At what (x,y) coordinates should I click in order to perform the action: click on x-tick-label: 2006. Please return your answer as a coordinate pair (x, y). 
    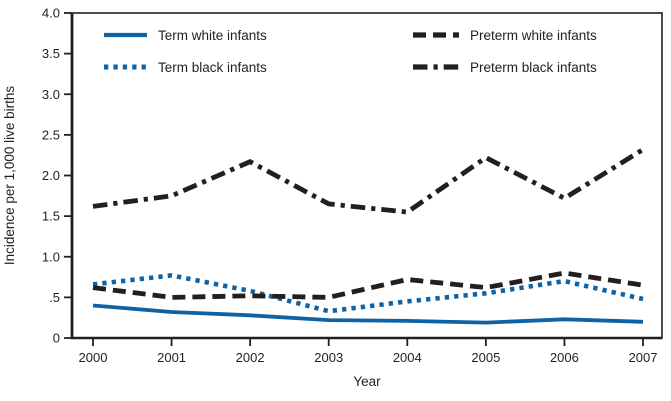
    Looking at the image, I should click on (564, 357).